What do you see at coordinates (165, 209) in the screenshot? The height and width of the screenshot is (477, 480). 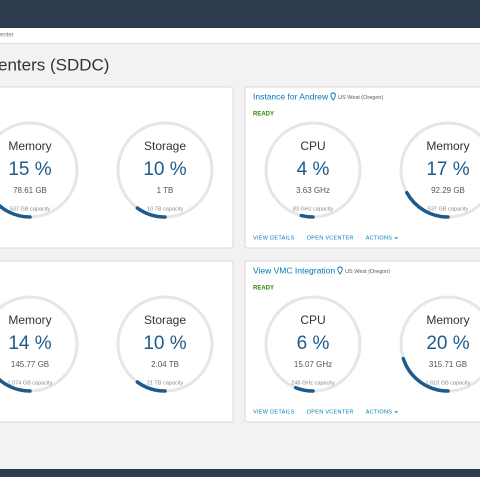 I see `gauge-capacity: 10 TB capacity` at bounding box center [165, 209].